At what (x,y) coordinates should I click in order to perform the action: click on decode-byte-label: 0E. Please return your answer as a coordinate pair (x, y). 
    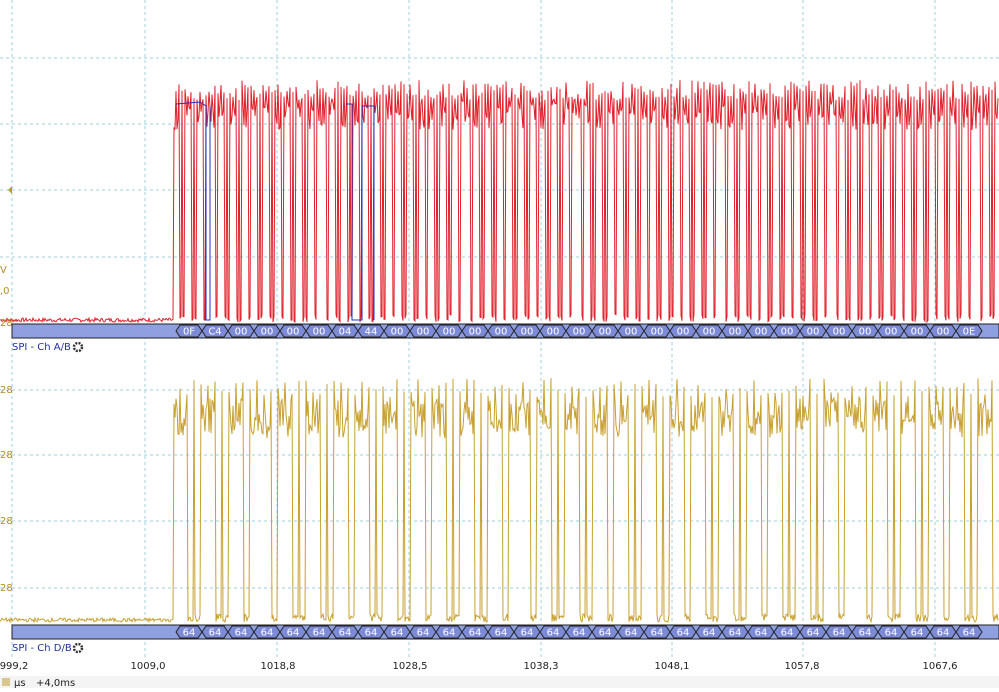
    Looking at the image, I should click on (969, 332).